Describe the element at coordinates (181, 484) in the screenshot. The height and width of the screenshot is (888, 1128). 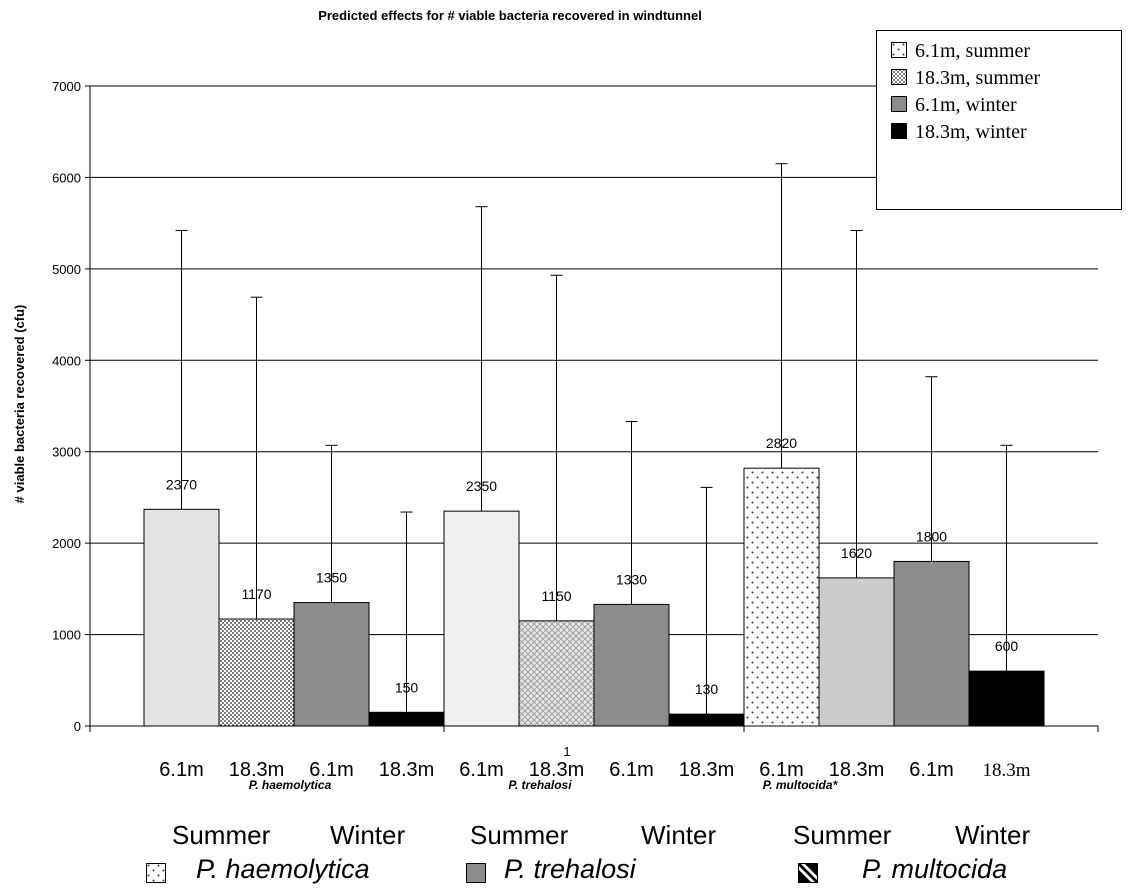
I see `data-label: 2370` at that location.